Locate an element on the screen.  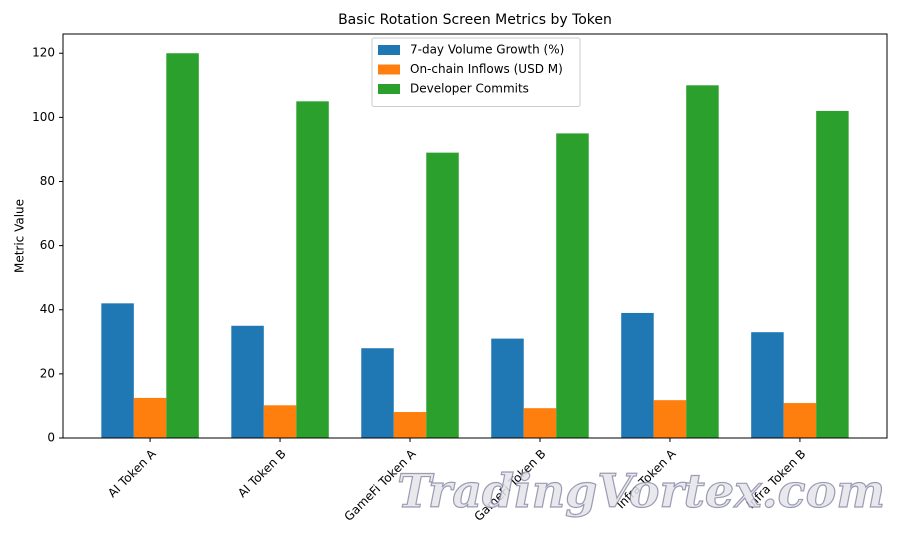
legend-label: 7-day Volume Growth (%) is located at coordinates (487, 50).